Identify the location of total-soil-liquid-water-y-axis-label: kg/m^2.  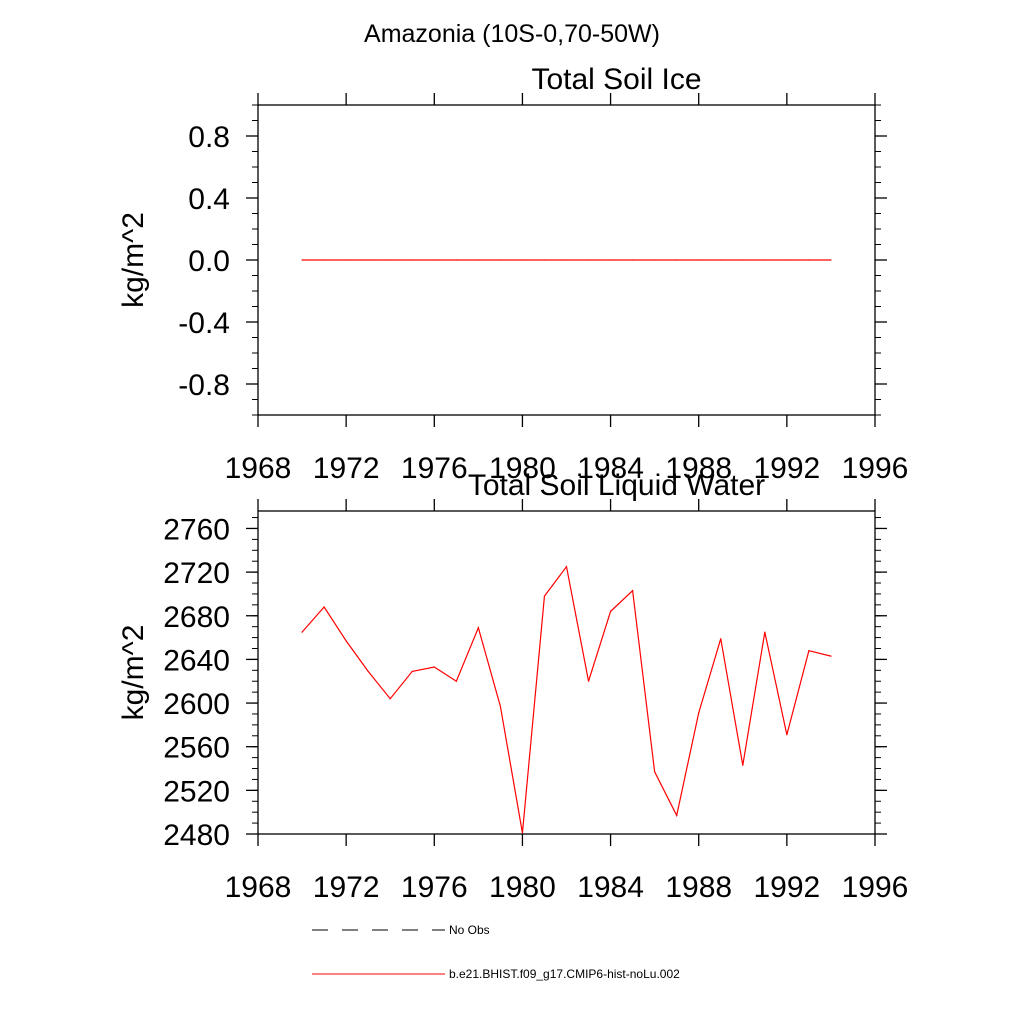
(133, 673).